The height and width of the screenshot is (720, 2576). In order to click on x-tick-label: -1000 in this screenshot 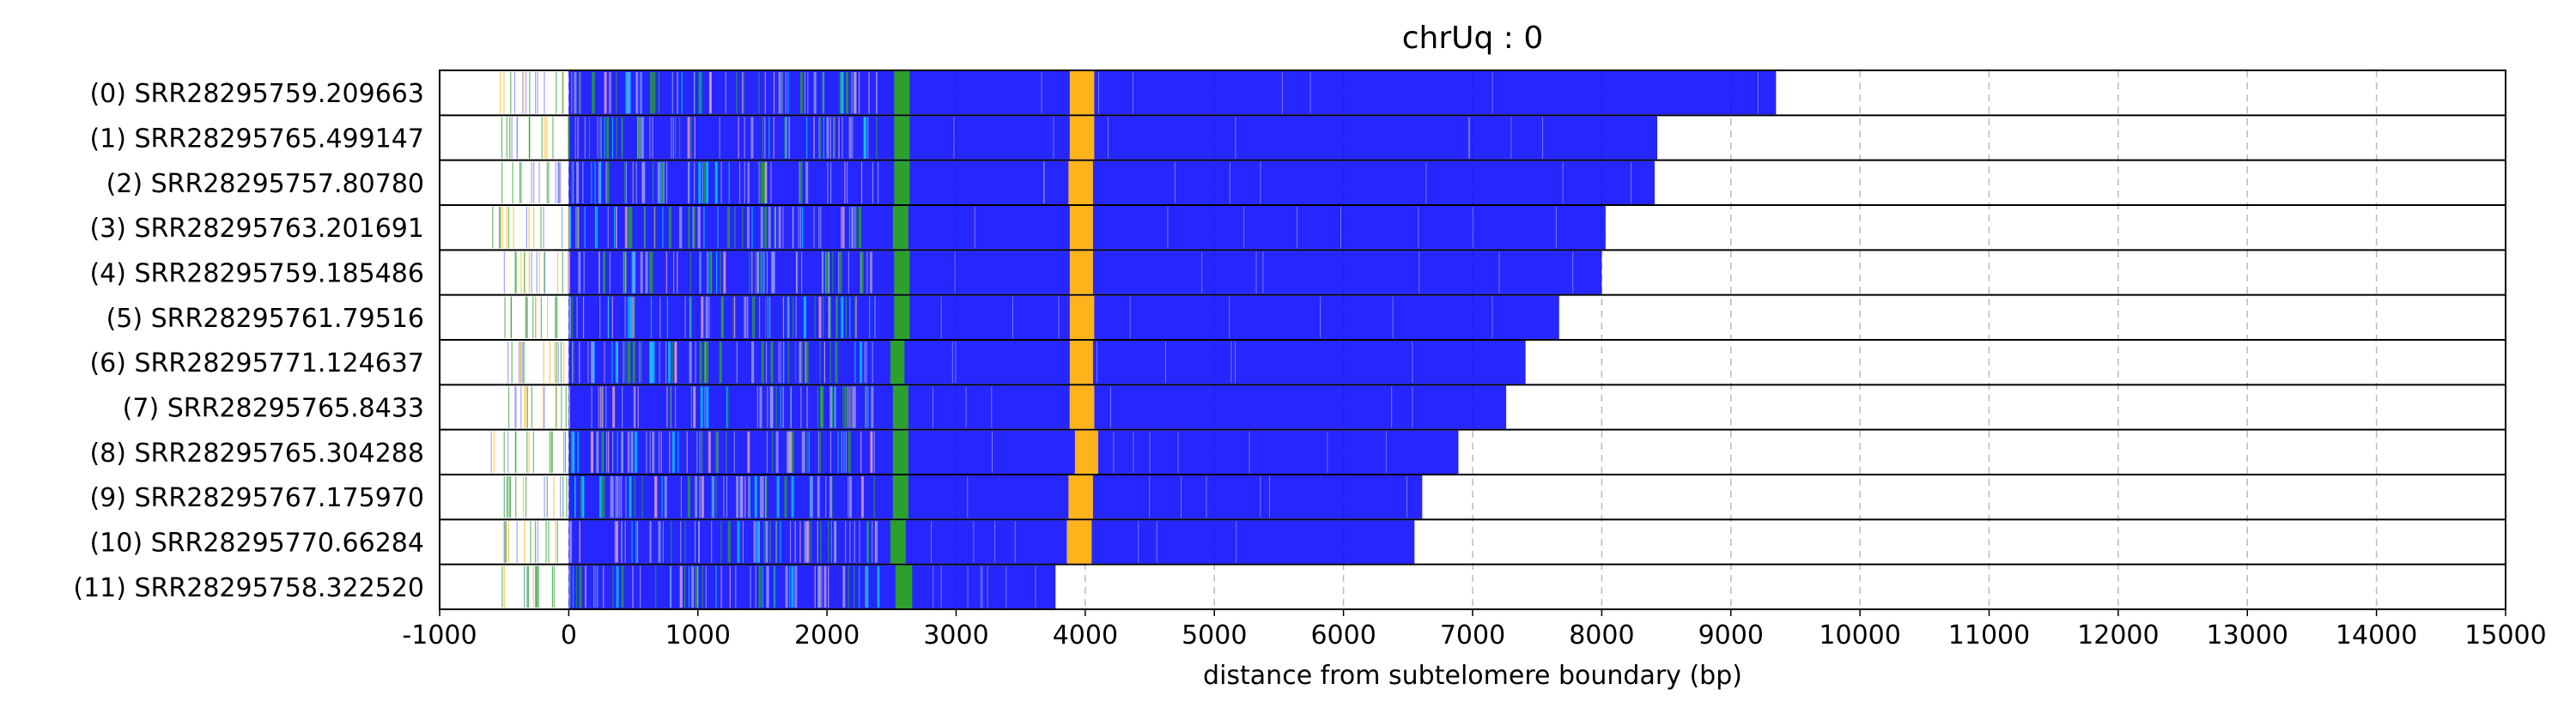, I will do `click(440, 635)`.